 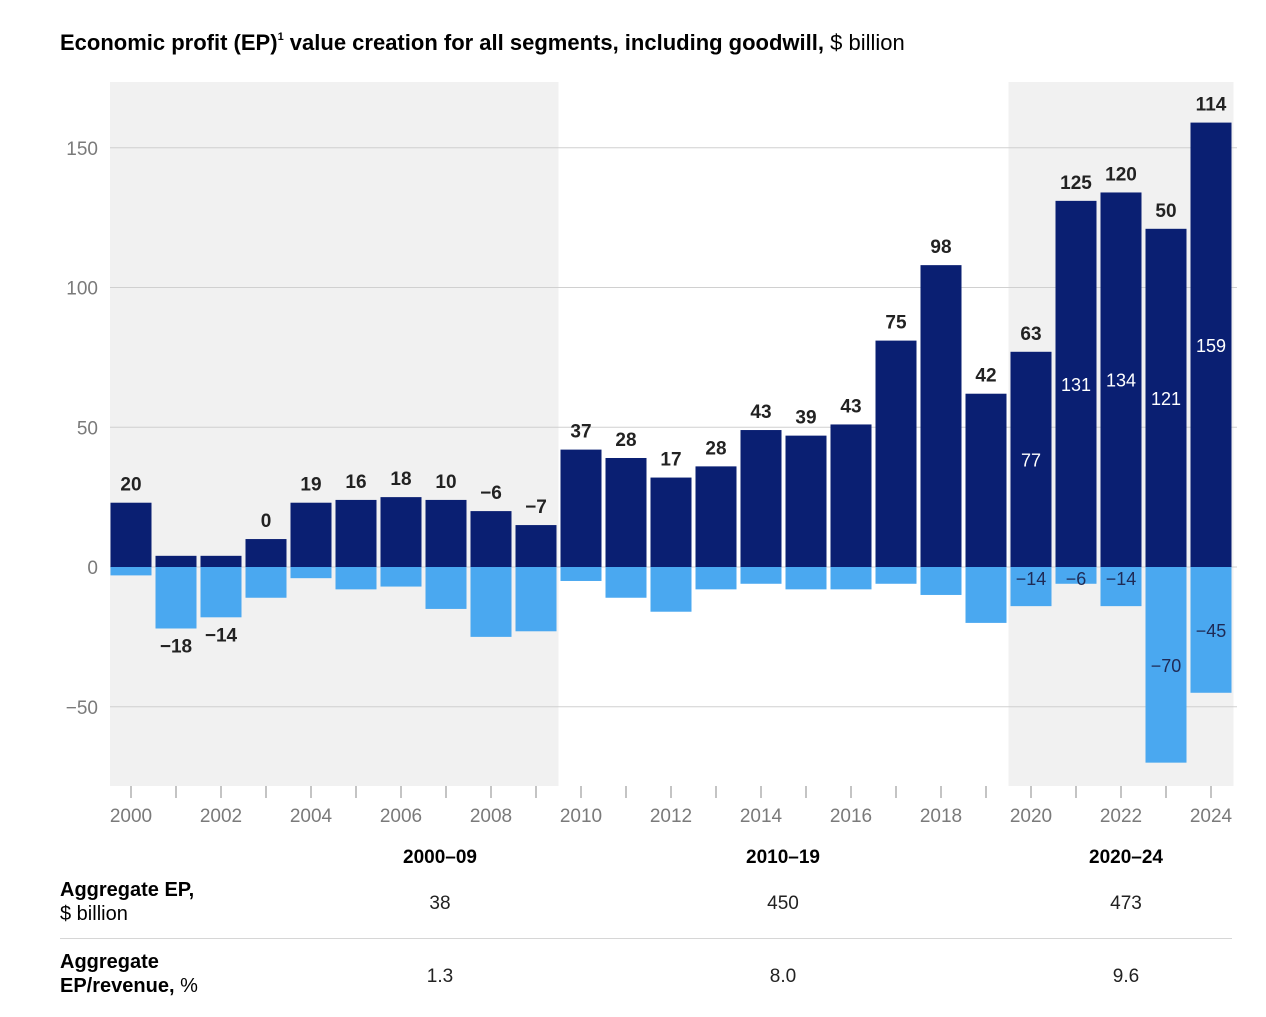 What do you see at coordinates (94, 914) in the screenshot?
I see `row-label-aggregate-ep-unit: $ billion` at bounding box center [94, 914].